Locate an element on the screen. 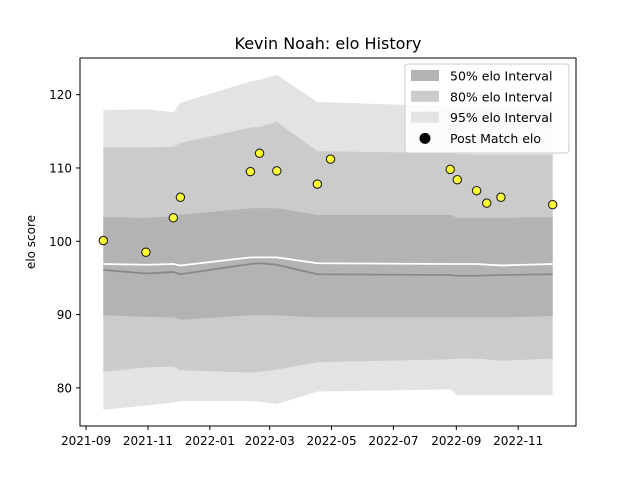 The height and width of the screenshot is (480, 640). x-tick-label: 2022-03 is located at coordinates (270, 441).